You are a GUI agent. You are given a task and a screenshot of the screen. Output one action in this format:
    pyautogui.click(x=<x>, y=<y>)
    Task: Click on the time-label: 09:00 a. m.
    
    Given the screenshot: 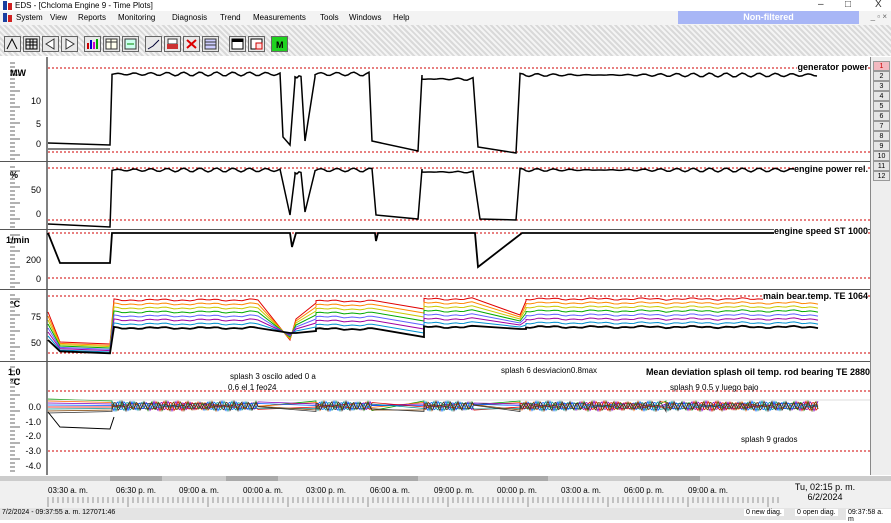 What is the action you would take?
    pyautogui.click(x=199, y=490)
    